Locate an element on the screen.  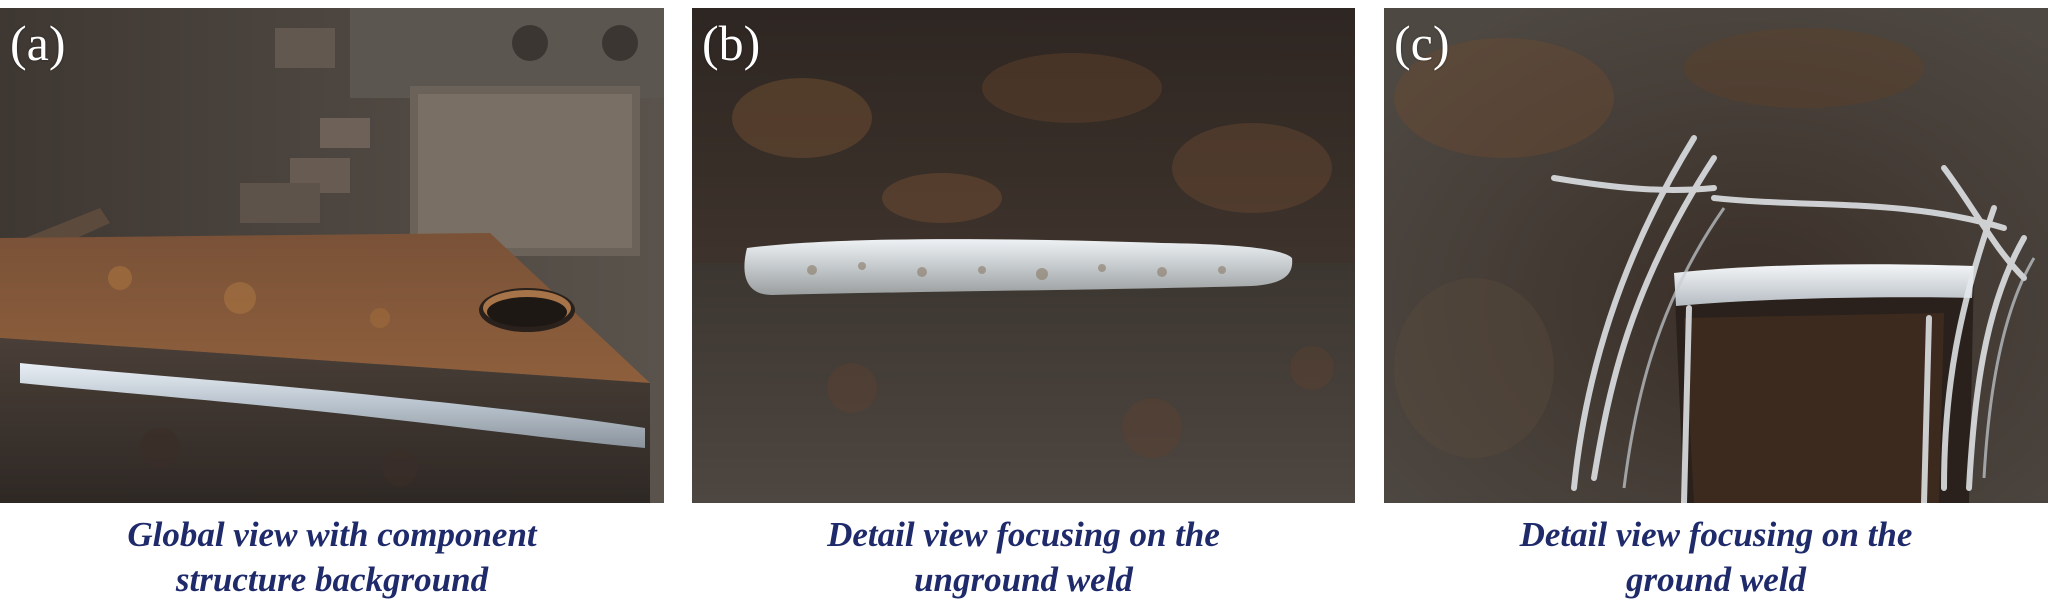
caption-panel-c: Detail view focusing on the ground weld is located at coordinates (1716, 557).